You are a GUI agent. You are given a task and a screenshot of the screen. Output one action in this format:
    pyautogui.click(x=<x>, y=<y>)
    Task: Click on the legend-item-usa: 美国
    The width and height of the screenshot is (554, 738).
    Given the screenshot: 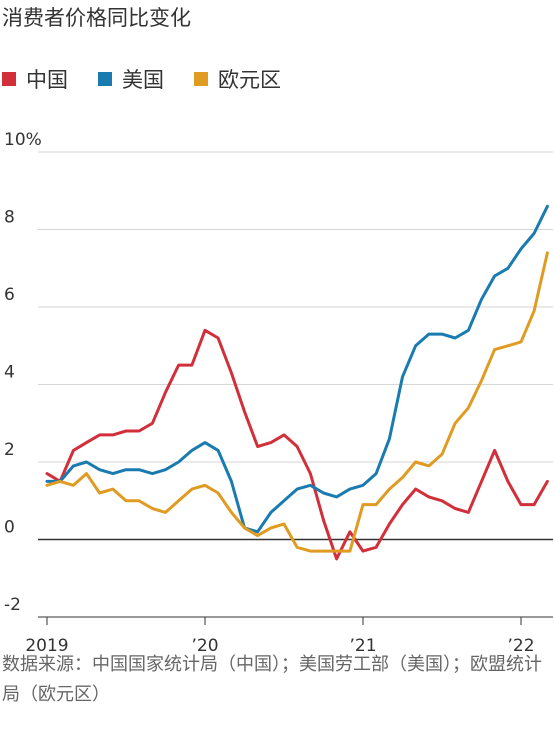 What is the action you would take?
    pyautogui.click(x=131, y=79)
    